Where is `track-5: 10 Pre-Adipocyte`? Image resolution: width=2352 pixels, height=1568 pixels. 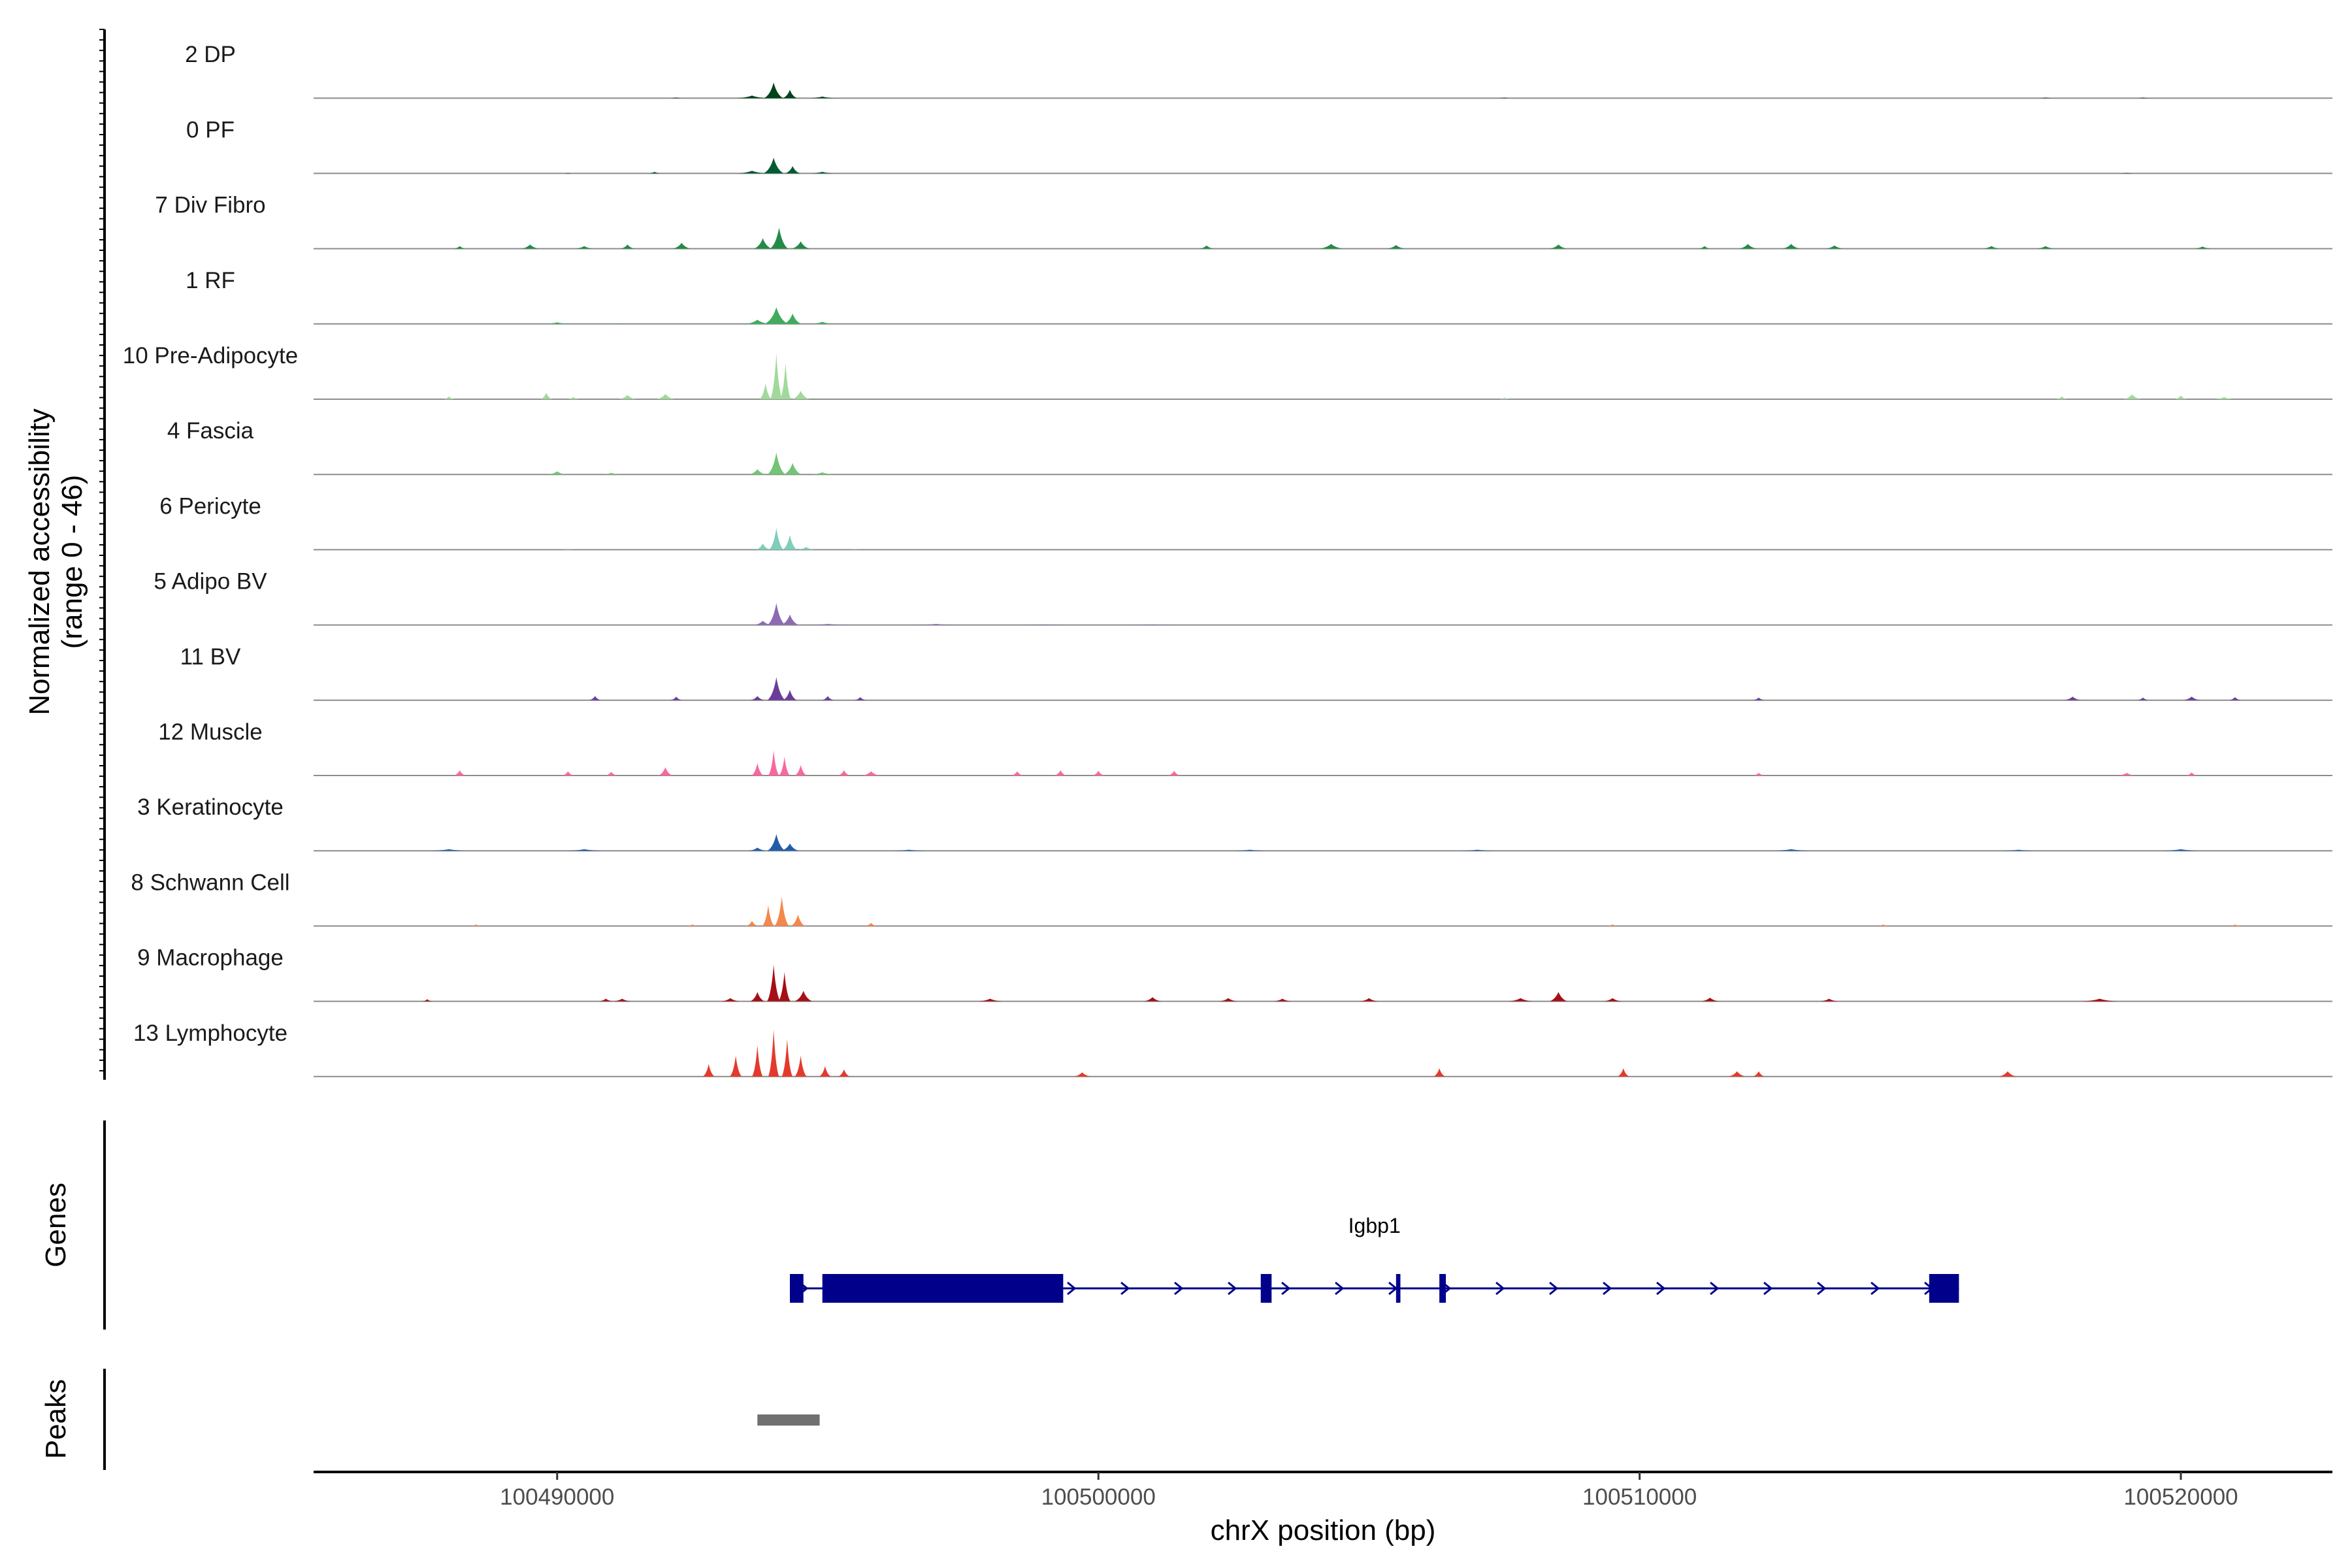
track-5: 10 Pre-Adipocyte is located at coordinates (1227, 371).